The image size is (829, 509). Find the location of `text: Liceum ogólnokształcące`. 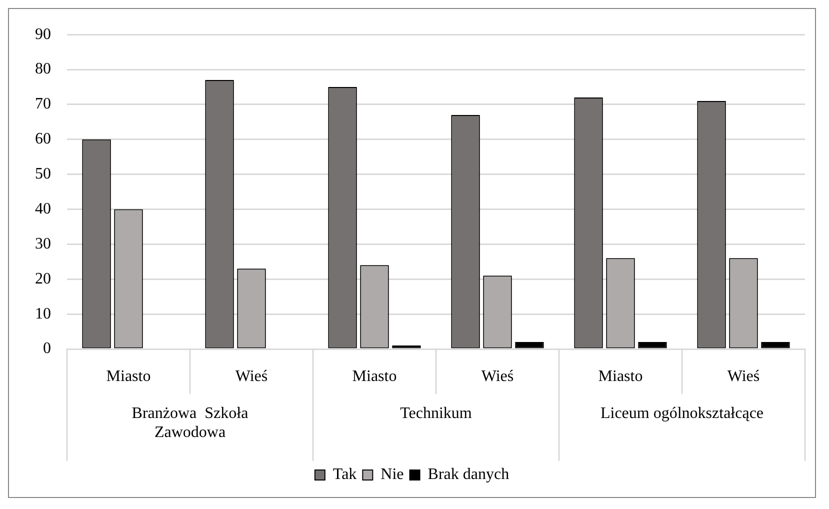

text: Liceum ogólnokształcące is located at coordinates (682, 413).